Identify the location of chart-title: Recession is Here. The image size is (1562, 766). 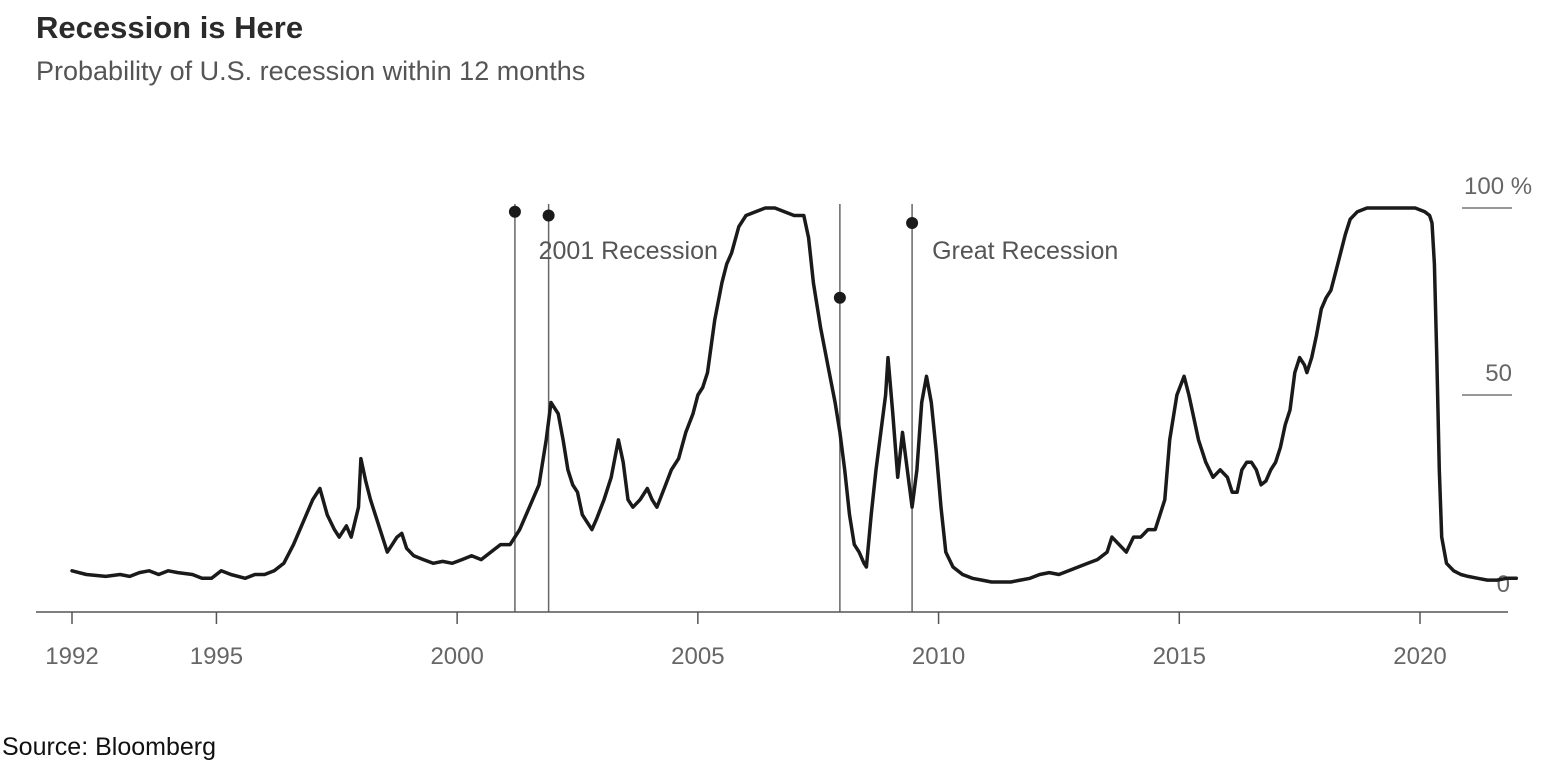
(170, 27).